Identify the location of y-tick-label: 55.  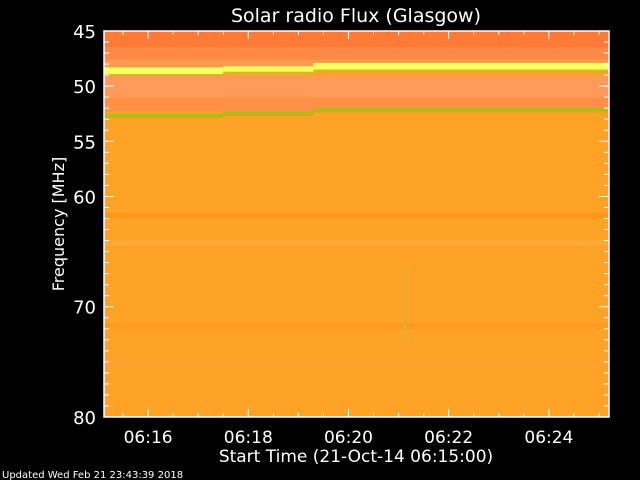
(84, 142).